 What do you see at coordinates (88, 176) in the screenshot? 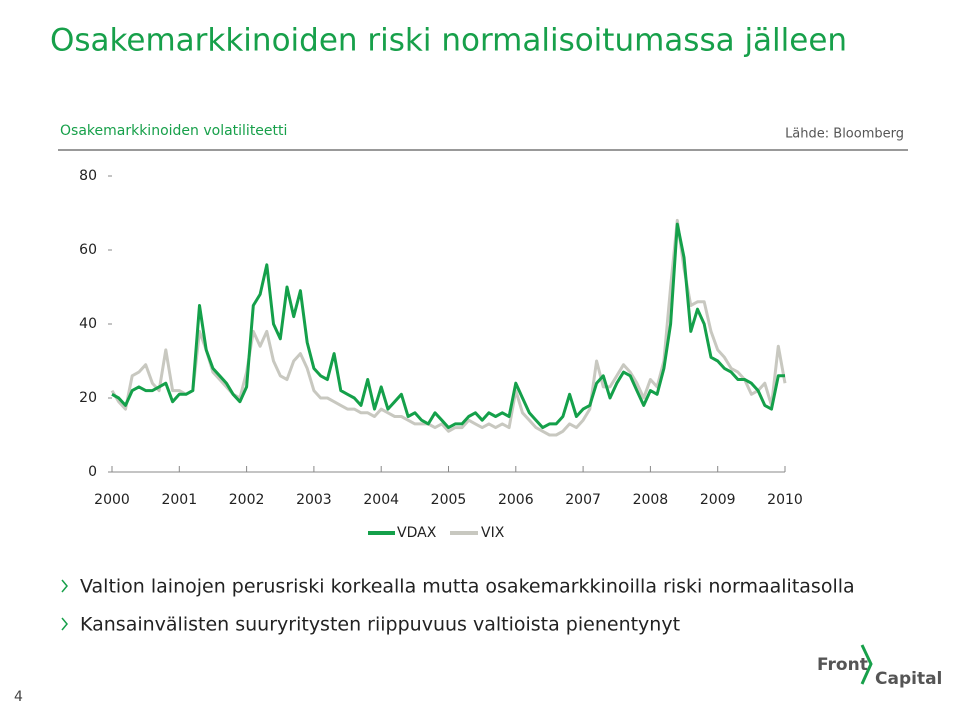
I see `y-tick-label: 80` at bounding box center [88, 176].